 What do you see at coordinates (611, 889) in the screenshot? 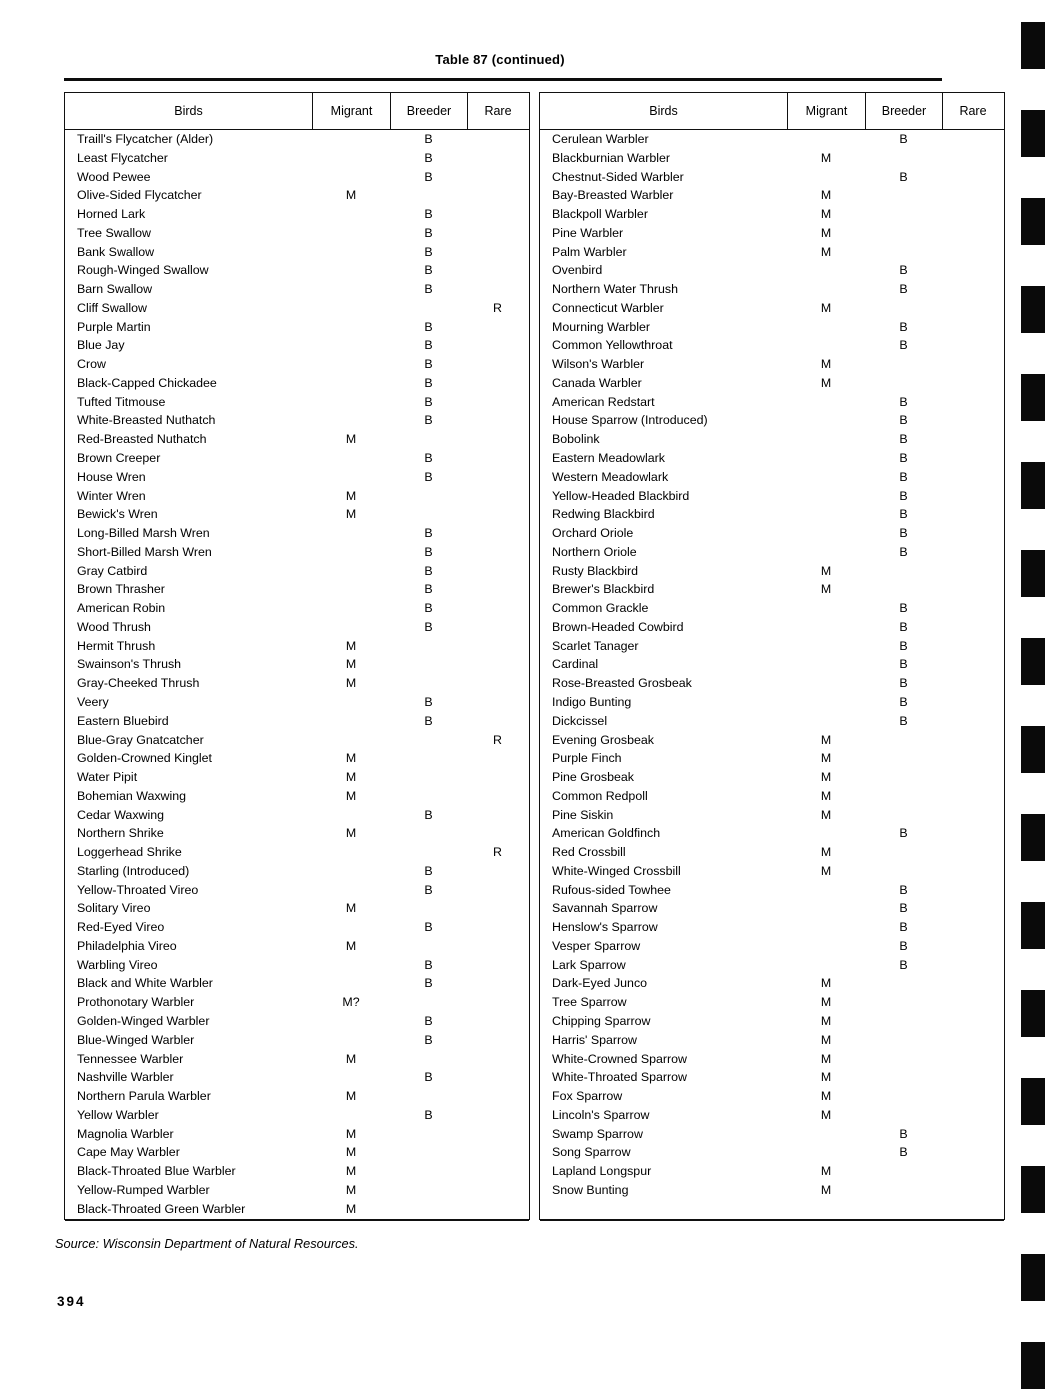
I see `bird-name: Rufous-sided Towhee` at bounding box center [611, 889].